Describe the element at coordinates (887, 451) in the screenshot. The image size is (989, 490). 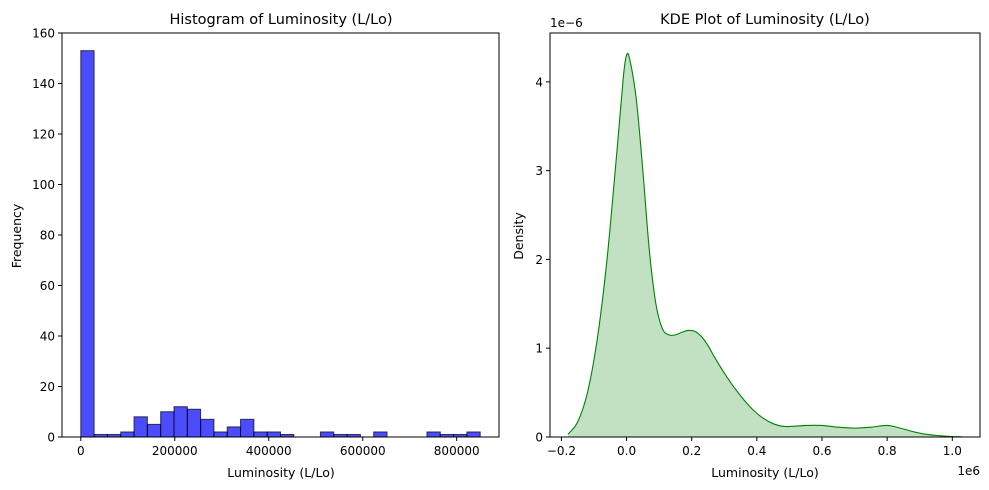
I see `kde-x-tick-label: 0.8` at that location.